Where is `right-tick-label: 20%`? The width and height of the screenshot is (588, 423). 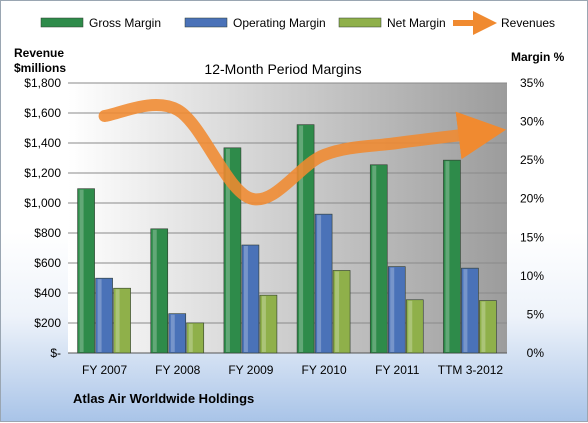 right-tick-label: 20% is located at coordinates (532, 199).